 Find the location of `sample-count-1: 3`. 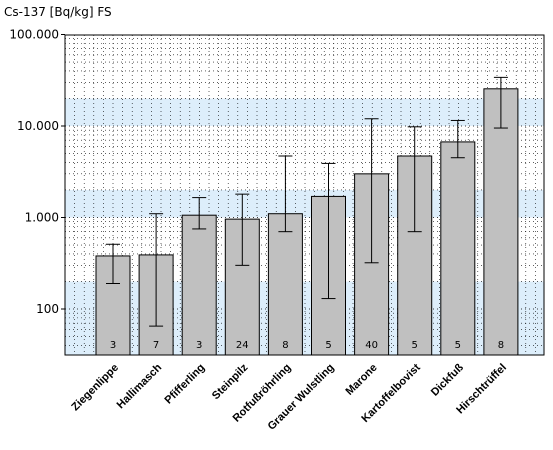

sample-count-1: 3 is located at coordinates (113, 345).